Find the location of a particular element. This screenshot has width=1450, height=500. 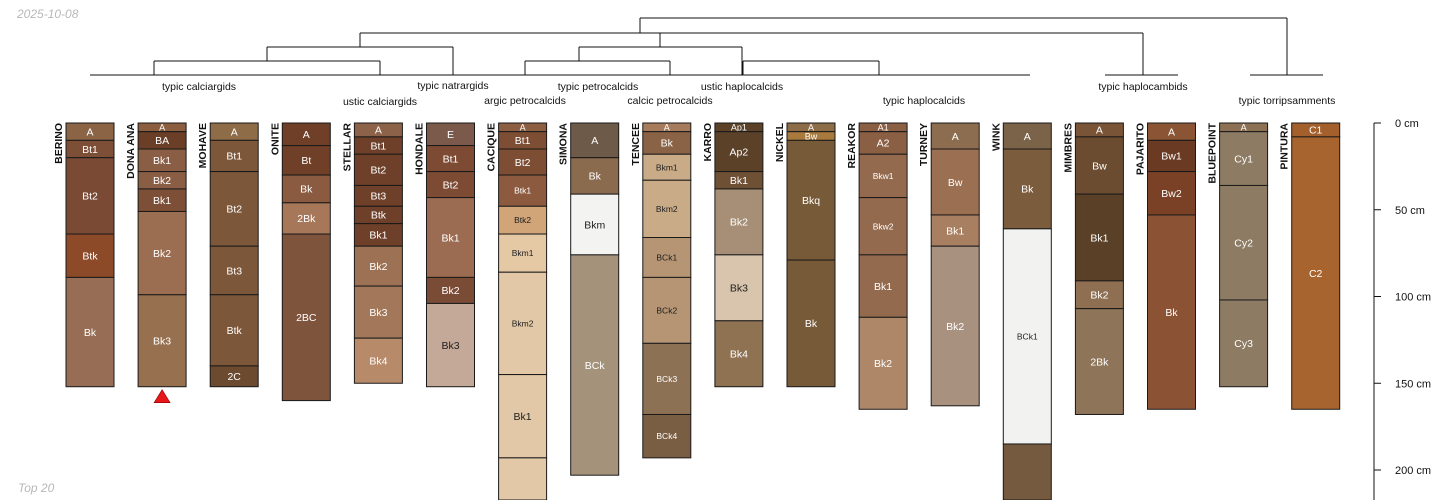

horizon-label: Btk is located at coordinates (90, 257).